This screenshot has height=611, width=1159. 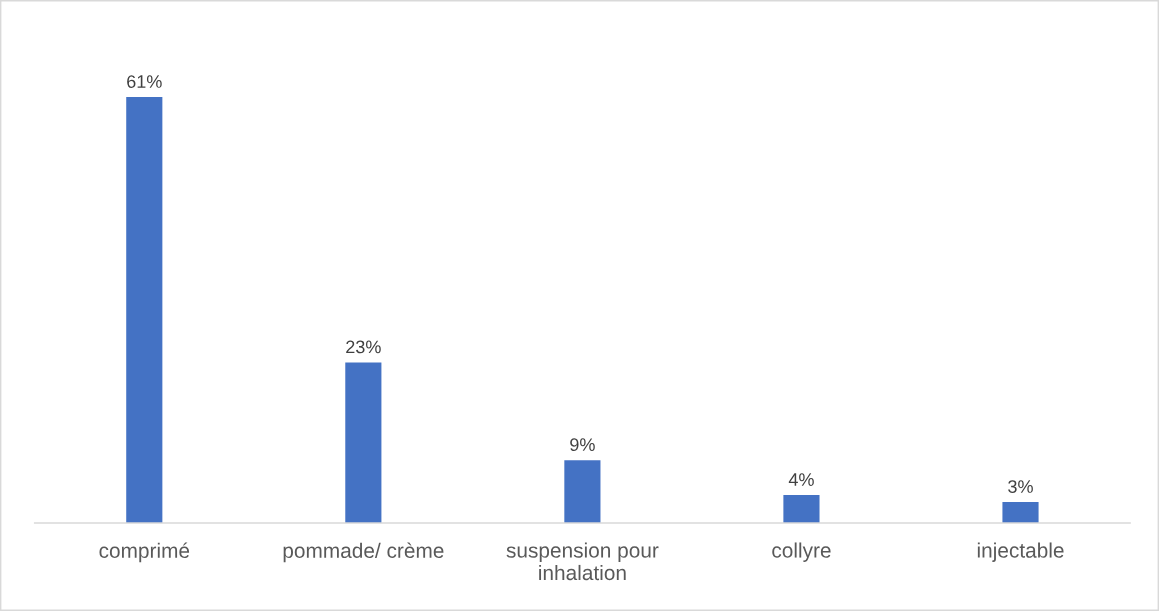 What do you see at coordinates (144, 552) in the screenshot?
I see `x-tick-label: comprimé` at bounding box center [144, 552].